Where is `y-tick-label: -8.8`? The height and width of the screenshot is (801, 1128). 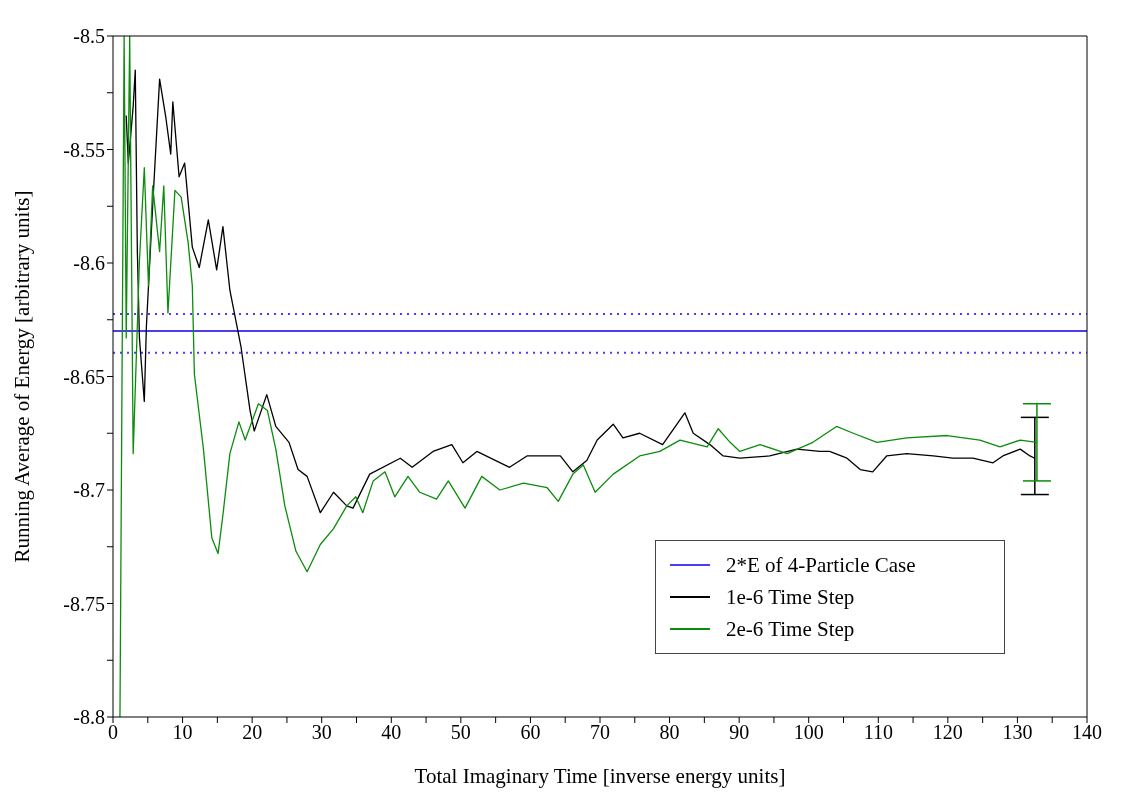
y-tick-label: -8.8 is located at coordinates (89, 717).